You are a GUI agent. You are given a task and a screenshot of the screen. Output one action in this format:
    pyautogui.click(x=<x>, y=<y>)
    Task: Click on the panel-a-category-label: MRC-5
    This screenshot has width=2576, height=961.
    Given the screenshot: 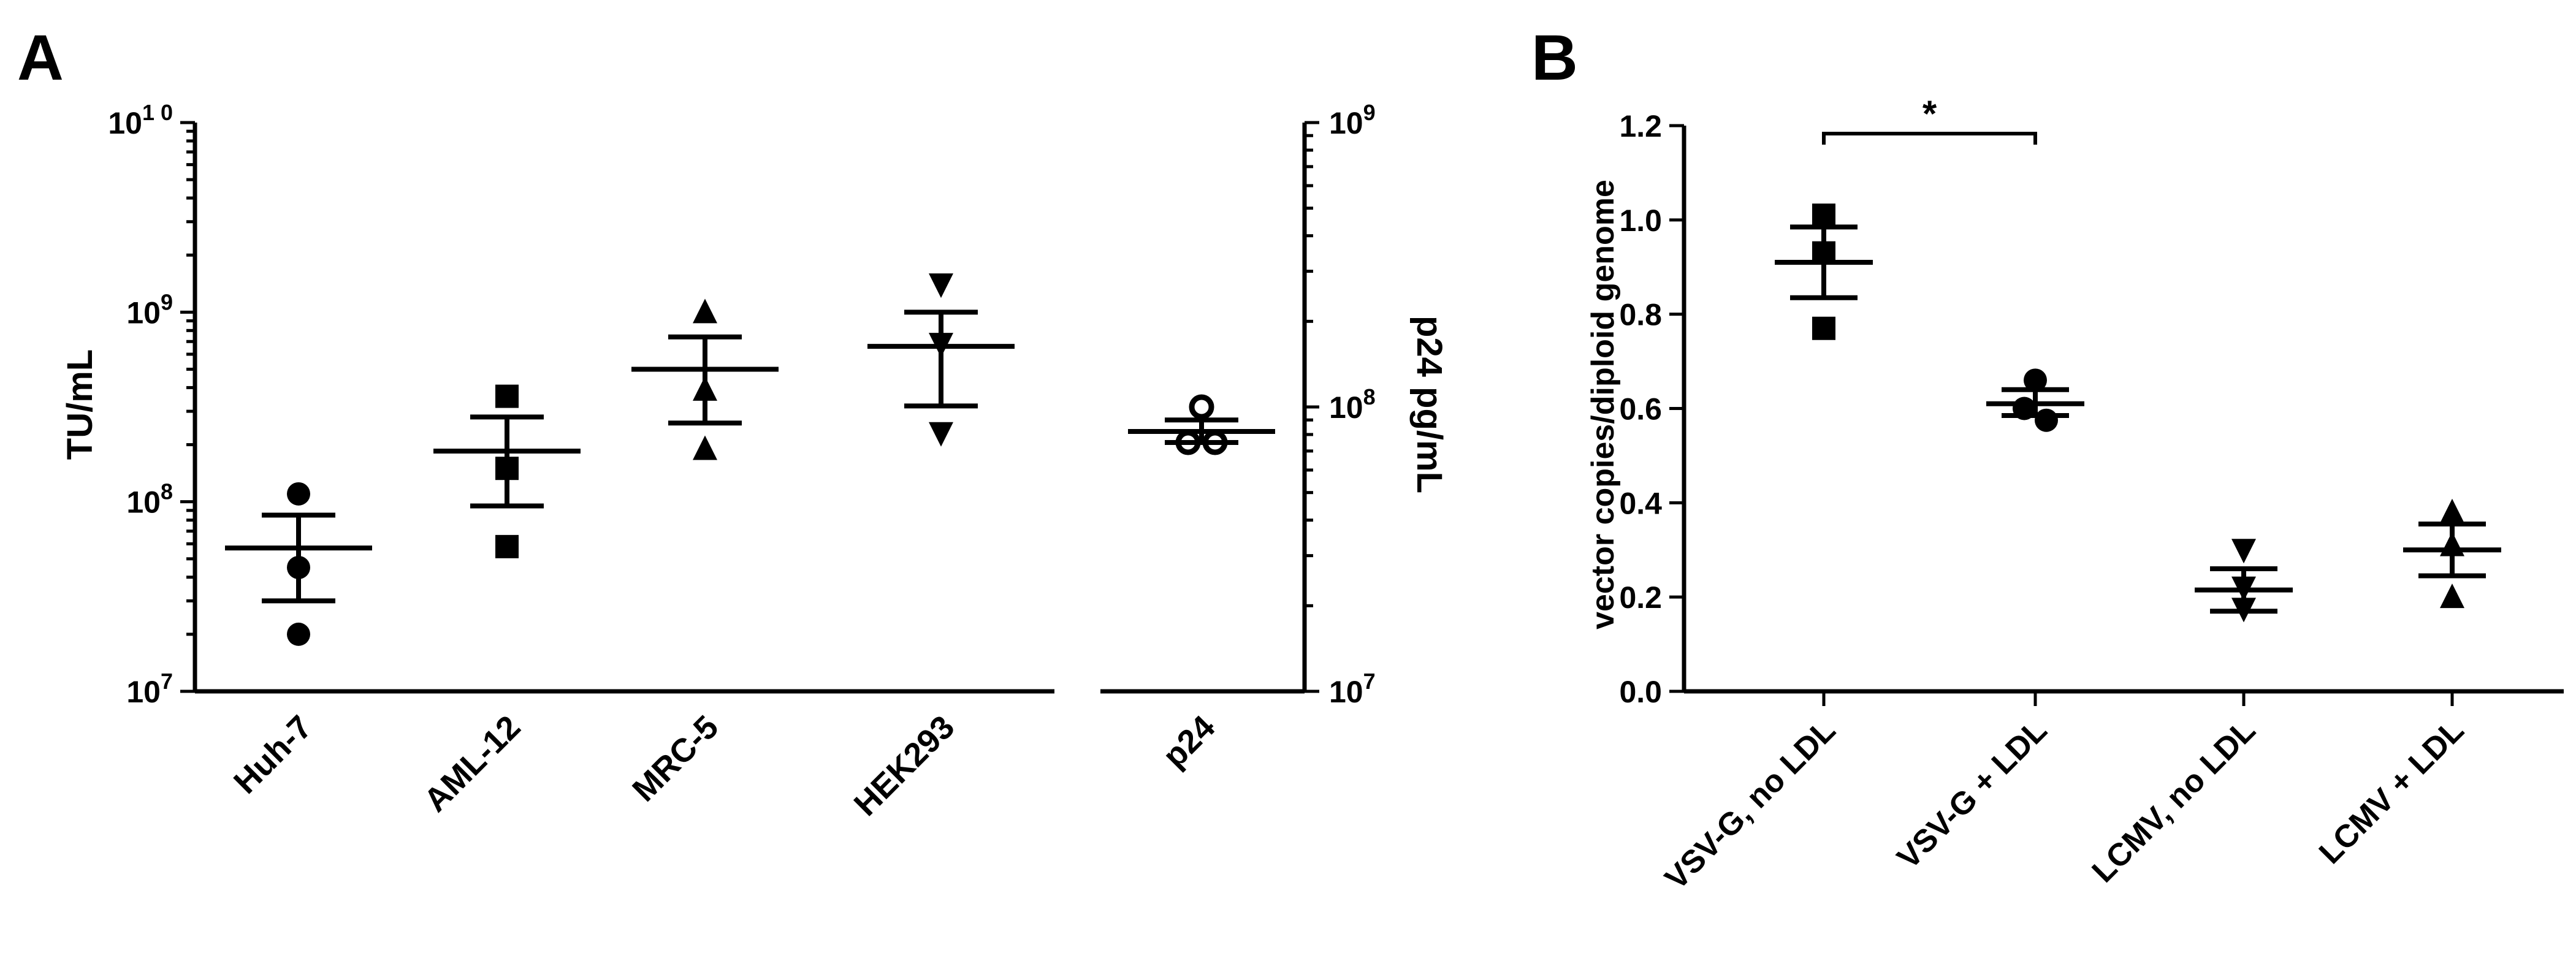 What is the action you would take?
    pyautogui.click(x=675, y=758)
    